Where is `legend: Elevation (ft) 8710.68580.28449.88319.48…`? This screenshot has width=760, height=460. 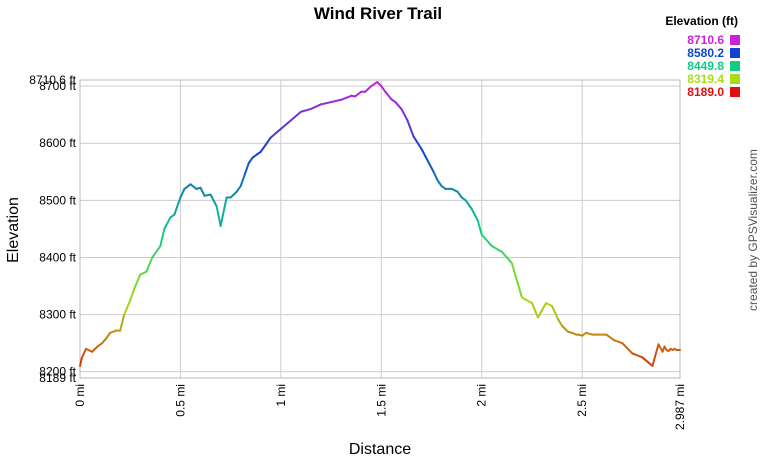
legend: Elevation (ft) 8710.68580.28449.88319.48… is located at coordinates (702, 56).